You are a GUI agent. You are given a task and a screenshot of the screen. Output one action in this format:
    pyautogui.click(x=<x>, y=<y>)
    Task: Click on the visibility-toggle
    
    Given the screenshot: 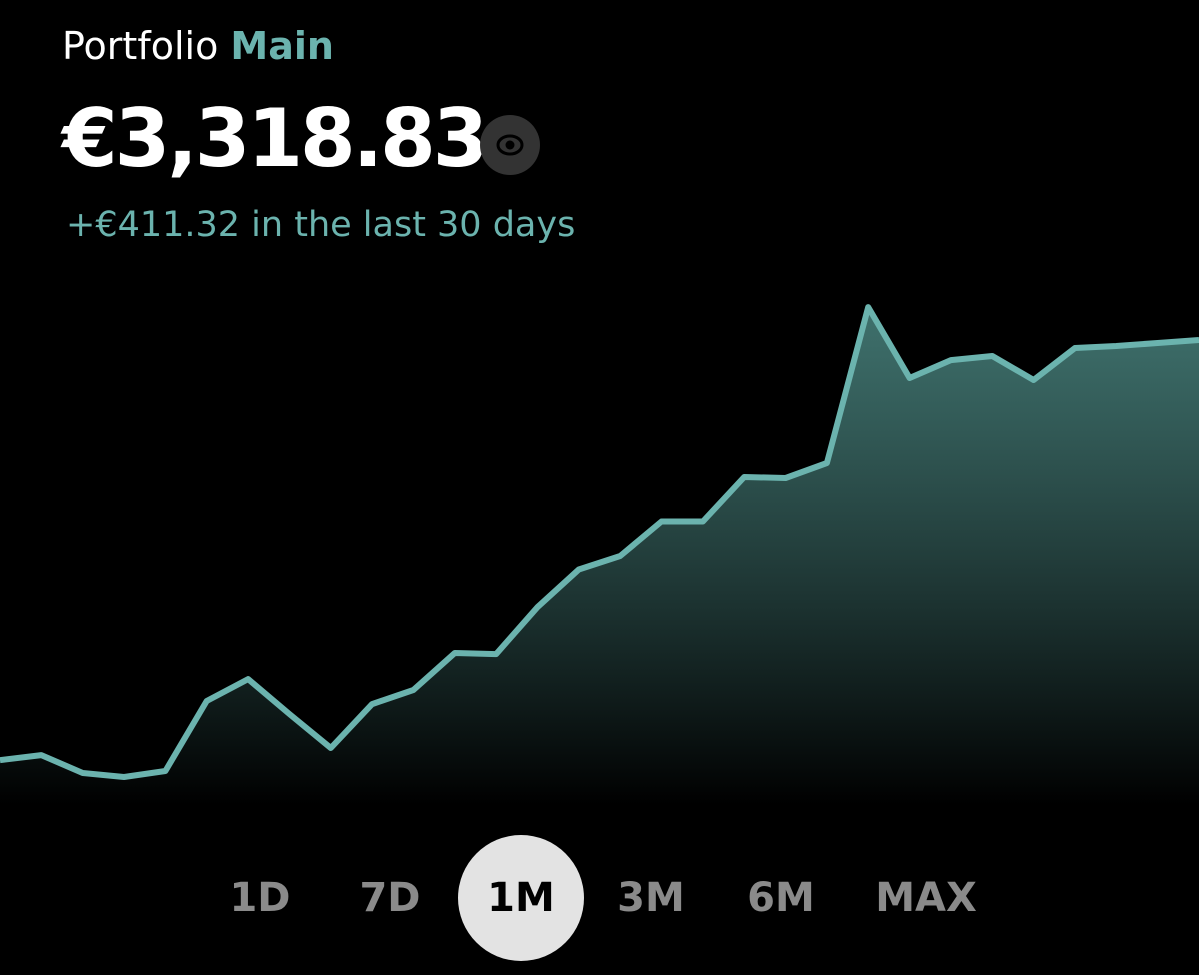 What is the action you would take?
    pyautogui.click(x=510, y=145)
    